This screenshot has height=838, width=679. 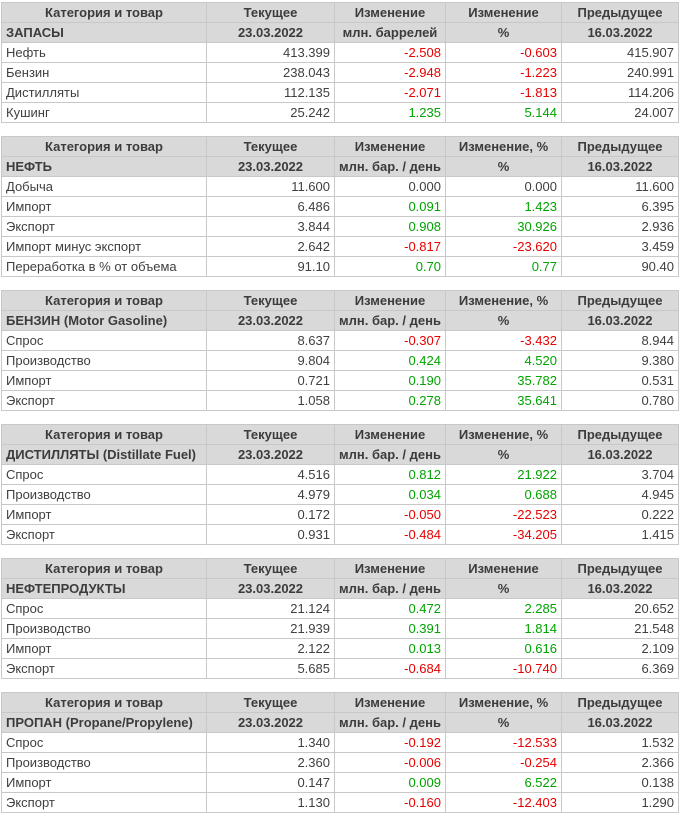 I want to click on cell-current: 0.172, so click(x=270, y=514).